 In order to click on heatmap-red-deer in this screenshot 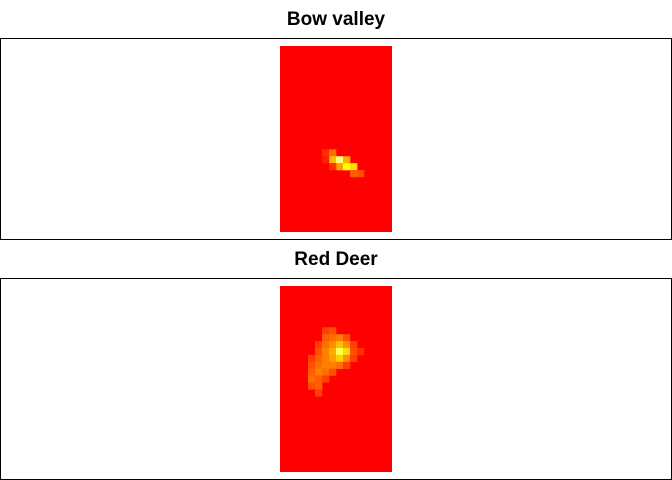, I will do `click(336, 379)`.